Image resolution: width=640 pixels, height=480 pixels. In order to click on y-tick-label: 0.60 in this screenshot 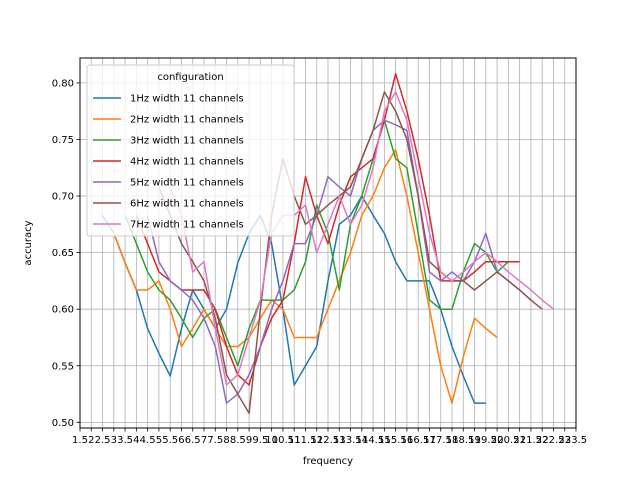, I will do `click(63, 310)`.